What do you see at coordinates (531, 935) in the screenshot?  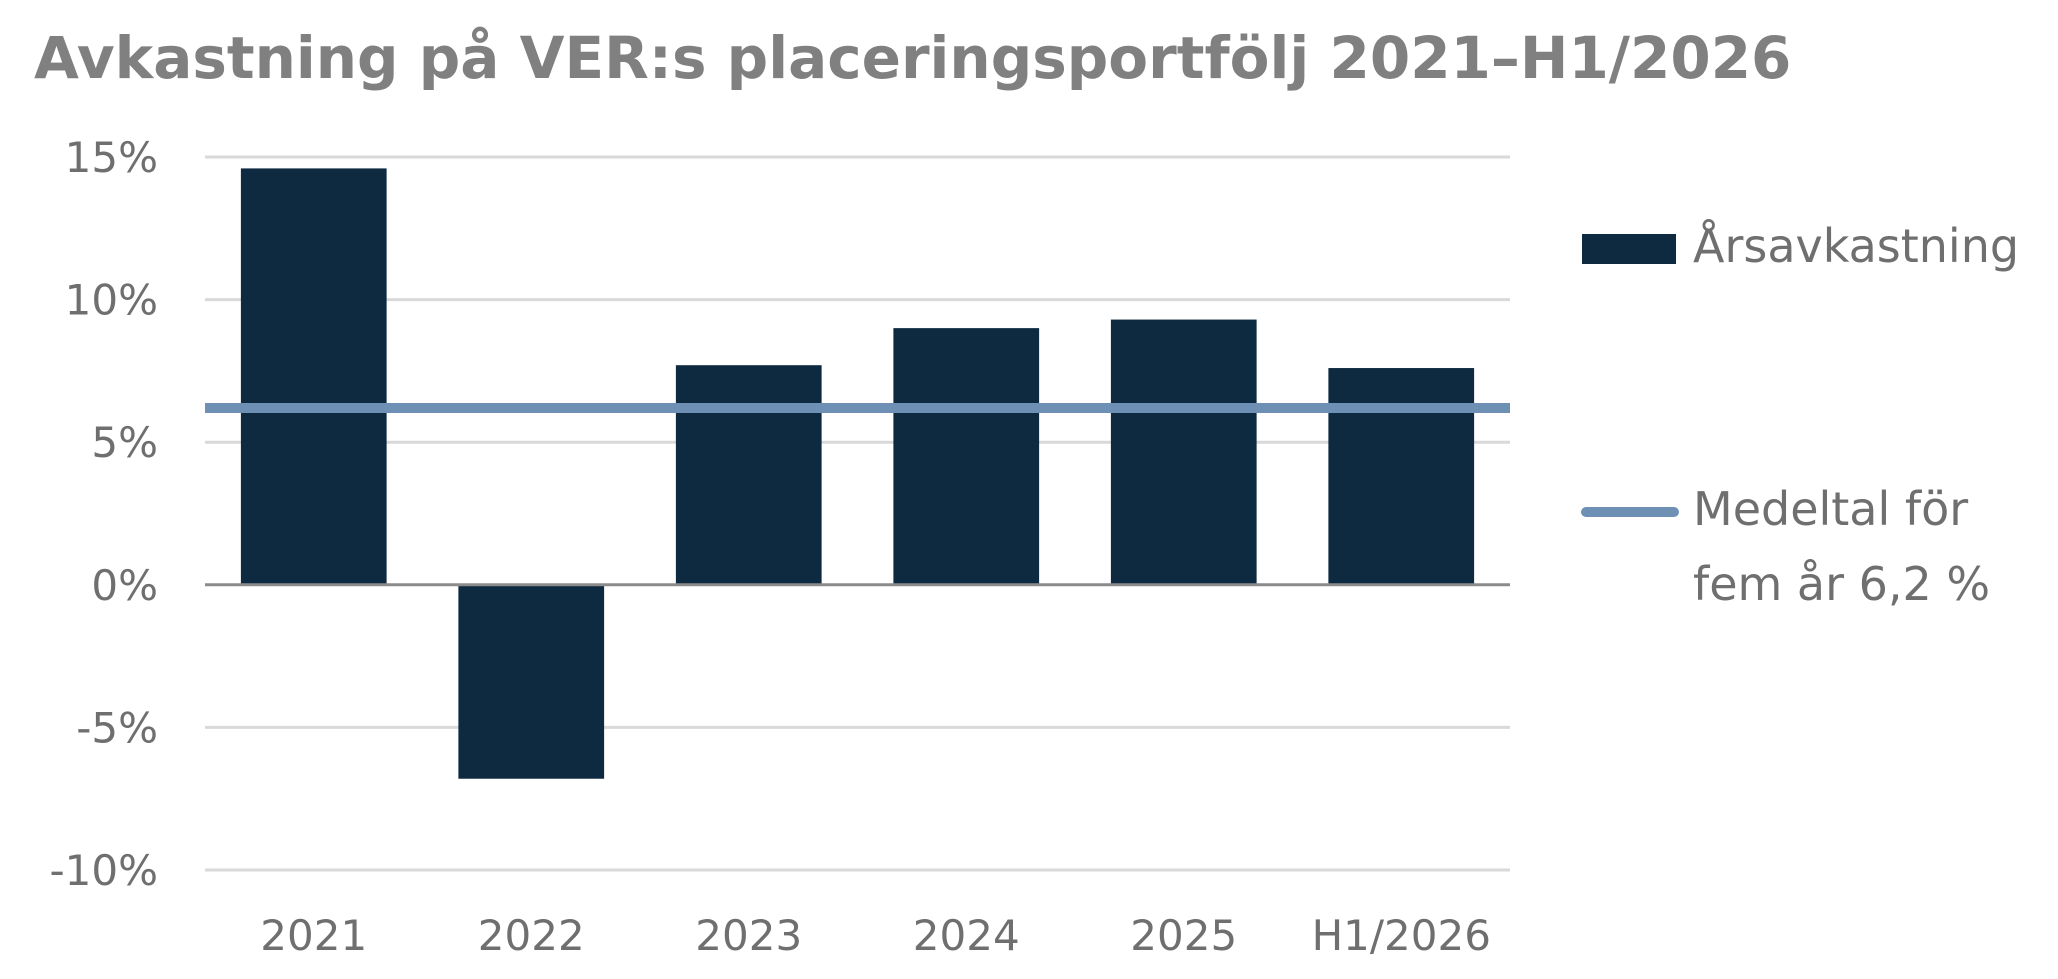 I see `x-tick-label: 2022` at bounding box center [531, 935].